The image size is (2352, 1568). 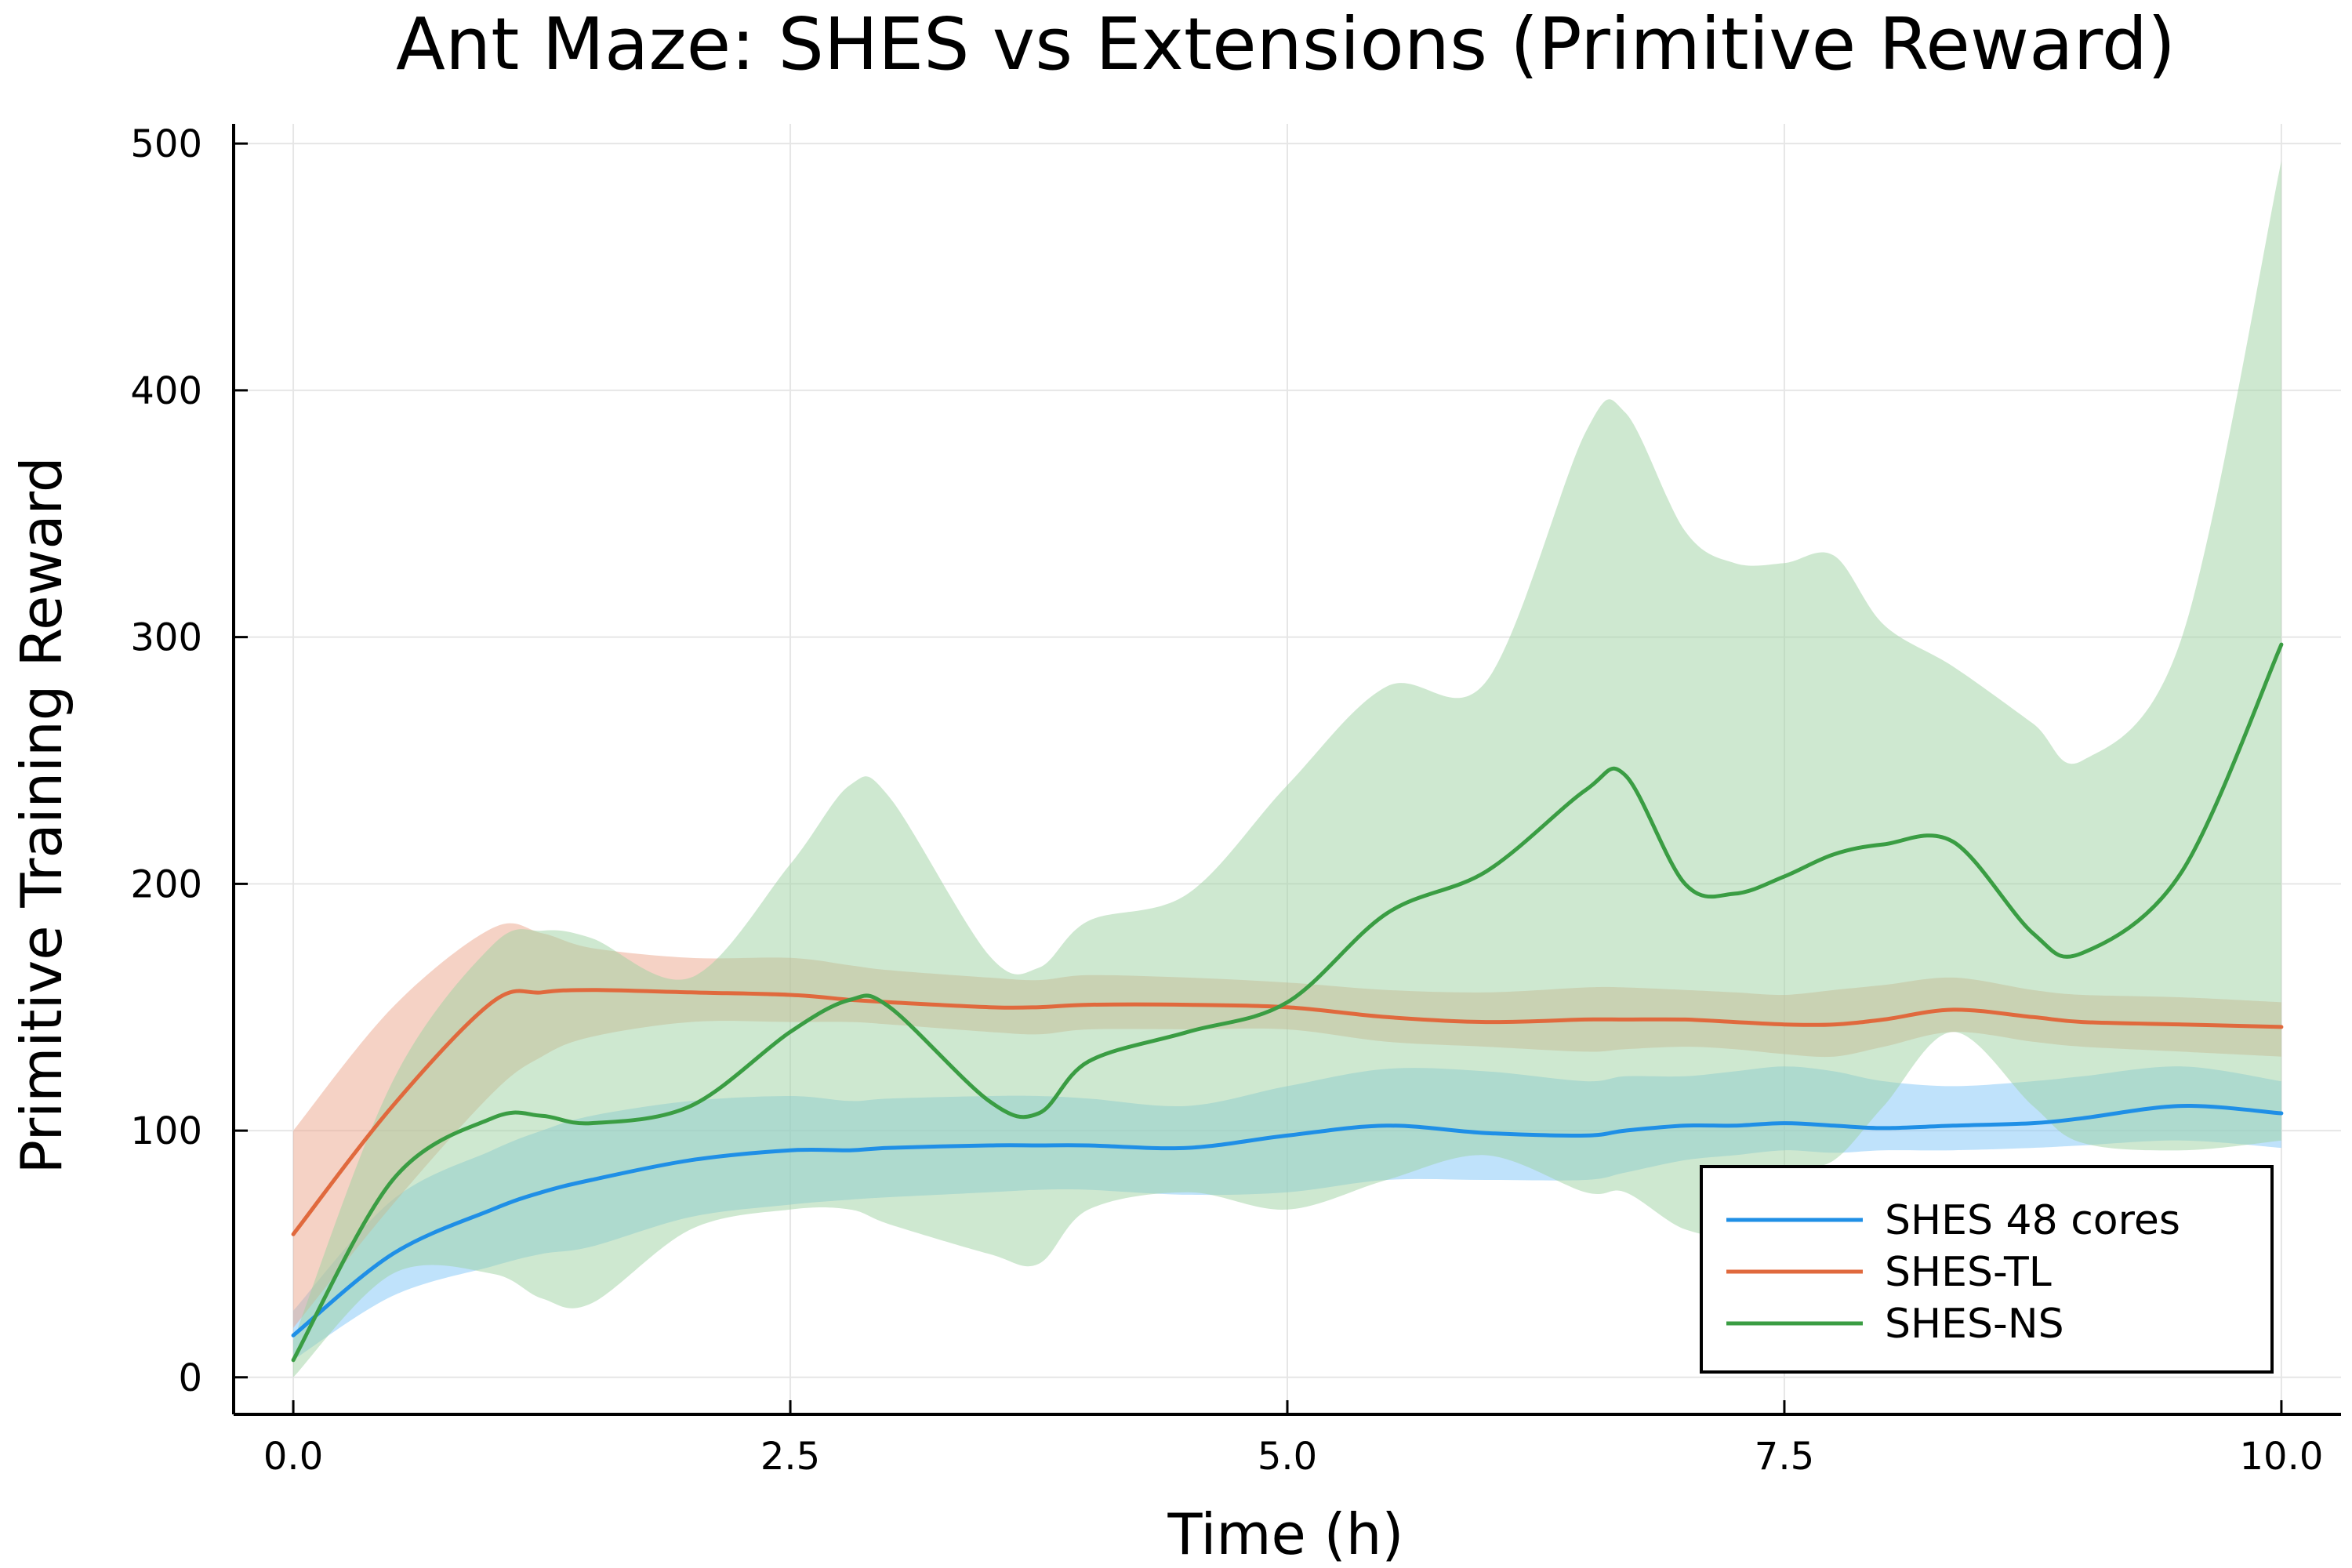 I want to click on x-tick-label: 2.5, so click(x=790, y=1457).